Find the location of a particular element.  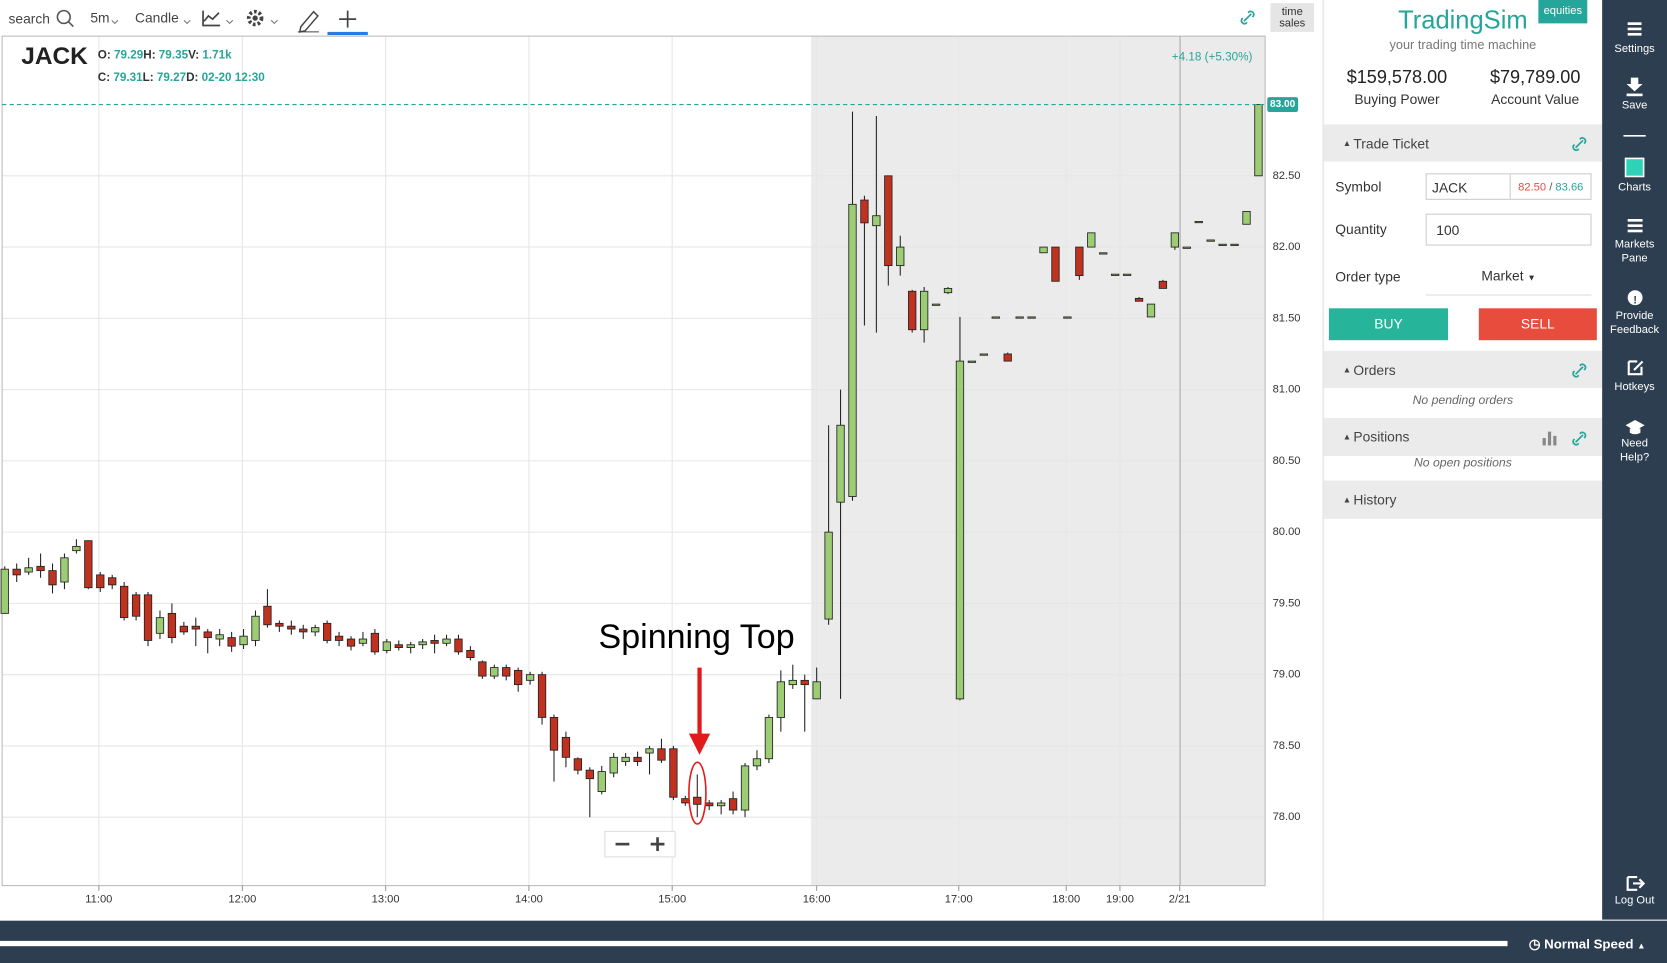

positions-header: ▲ Positions is located at coordinates (1463, 437).